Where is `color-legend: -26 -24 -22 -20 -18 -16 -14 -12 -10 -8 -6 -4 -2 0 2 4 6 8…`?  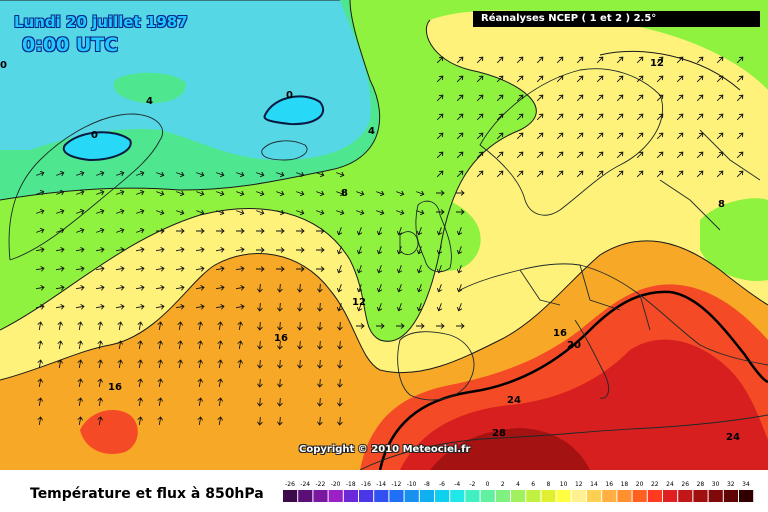
color-legend: -26 -24 -22 -20 -18 -16 -14 -12 -10 -8 -6 -4 -2 0 2 4 6 8… is located at coordinates (518, 491).